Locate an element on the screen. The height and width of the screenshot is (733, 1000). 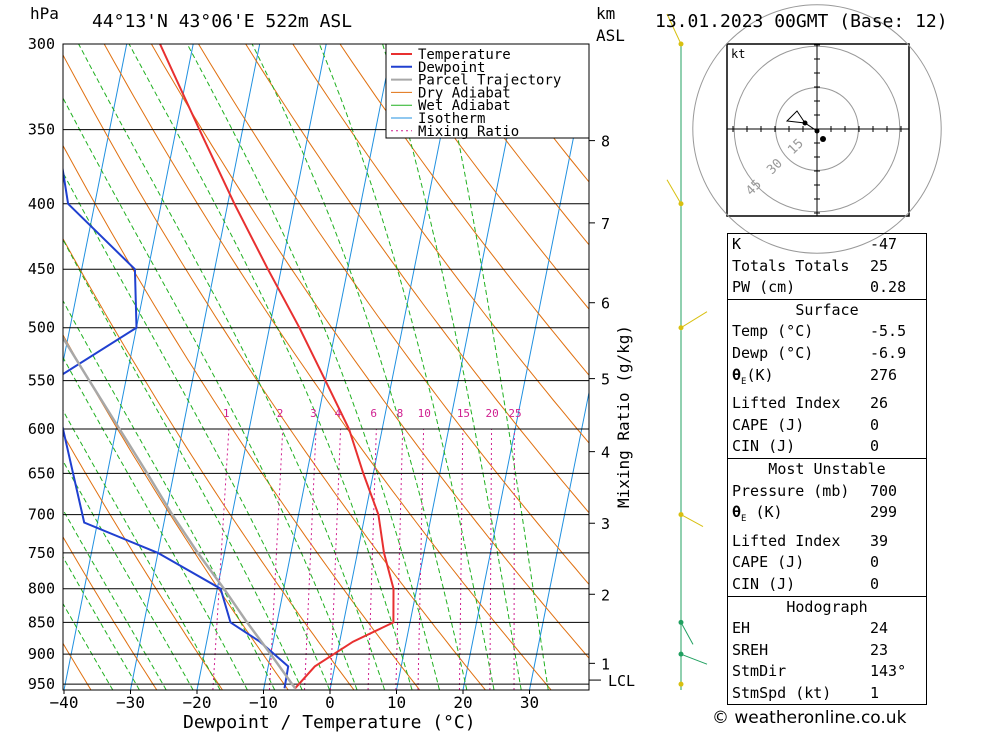
index-row: StmSpd (kt) 1 is located at coordinates (827, 694).